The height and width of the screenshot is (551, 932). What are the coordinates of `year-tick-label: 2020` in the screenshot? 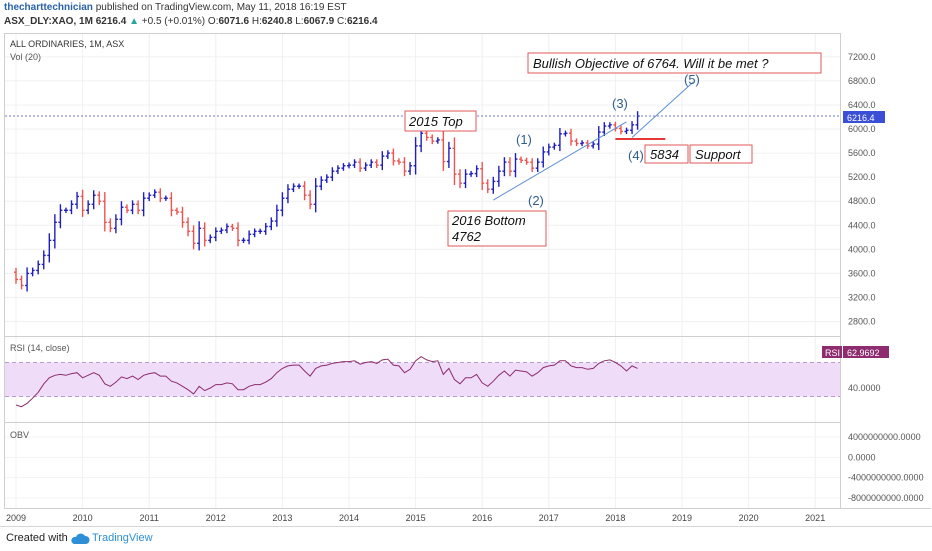 It's located at (749, 518).